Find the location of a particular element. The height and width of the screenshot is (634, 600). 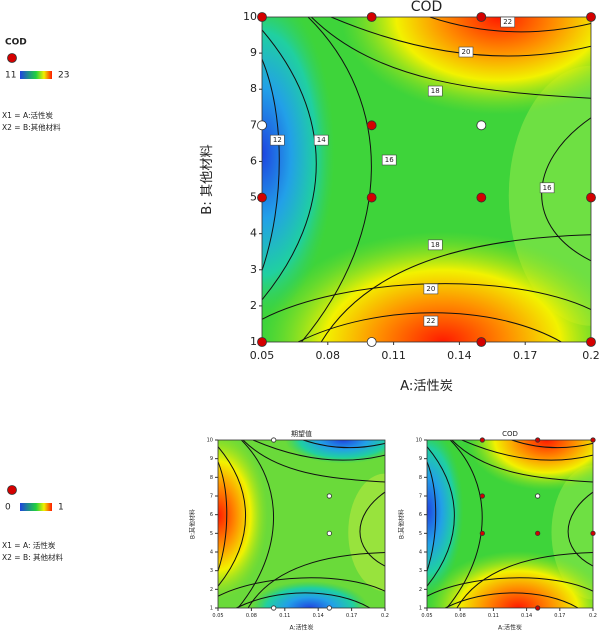

legend-marker is located at coordinates (12, 490).